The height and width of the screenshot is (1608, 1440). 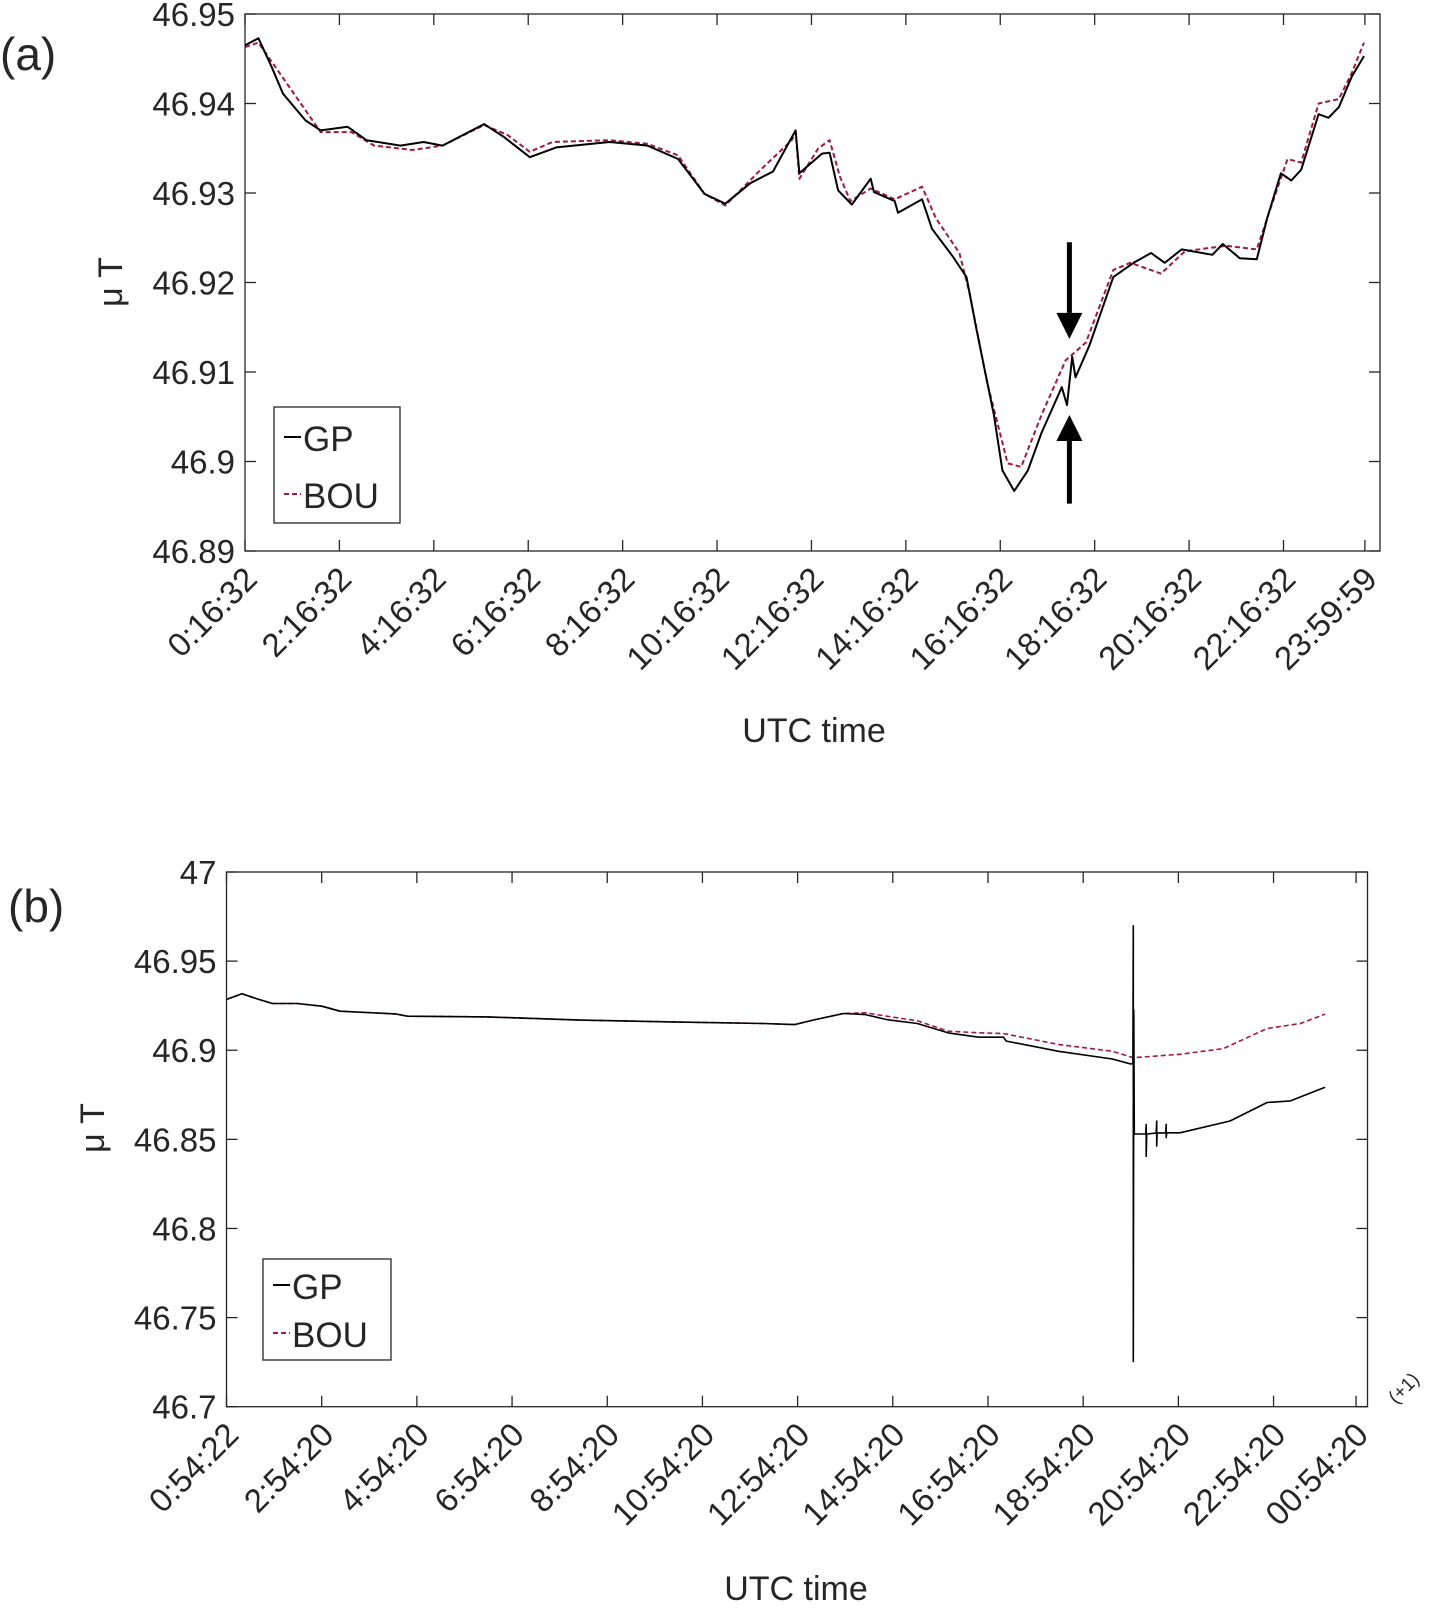 What do you see at coordinates (479, 1467) in the screenshot?
I see `x-tick-label: 6:54:20` at bounding box center [479, 1467].